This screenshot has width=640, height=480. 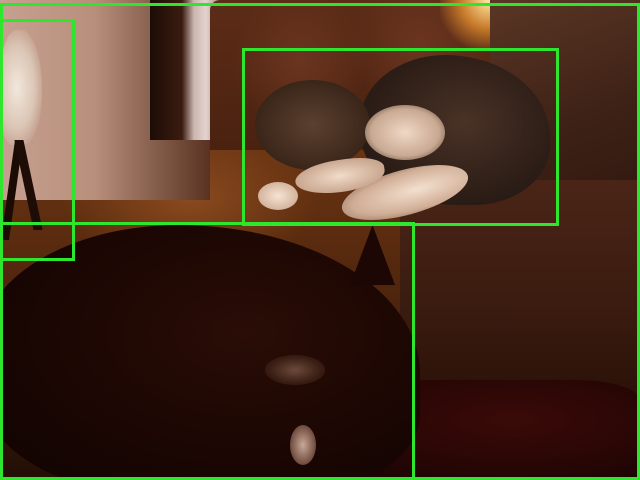 I want to click on tabby-cat-paw, so click(x=278, y=196).